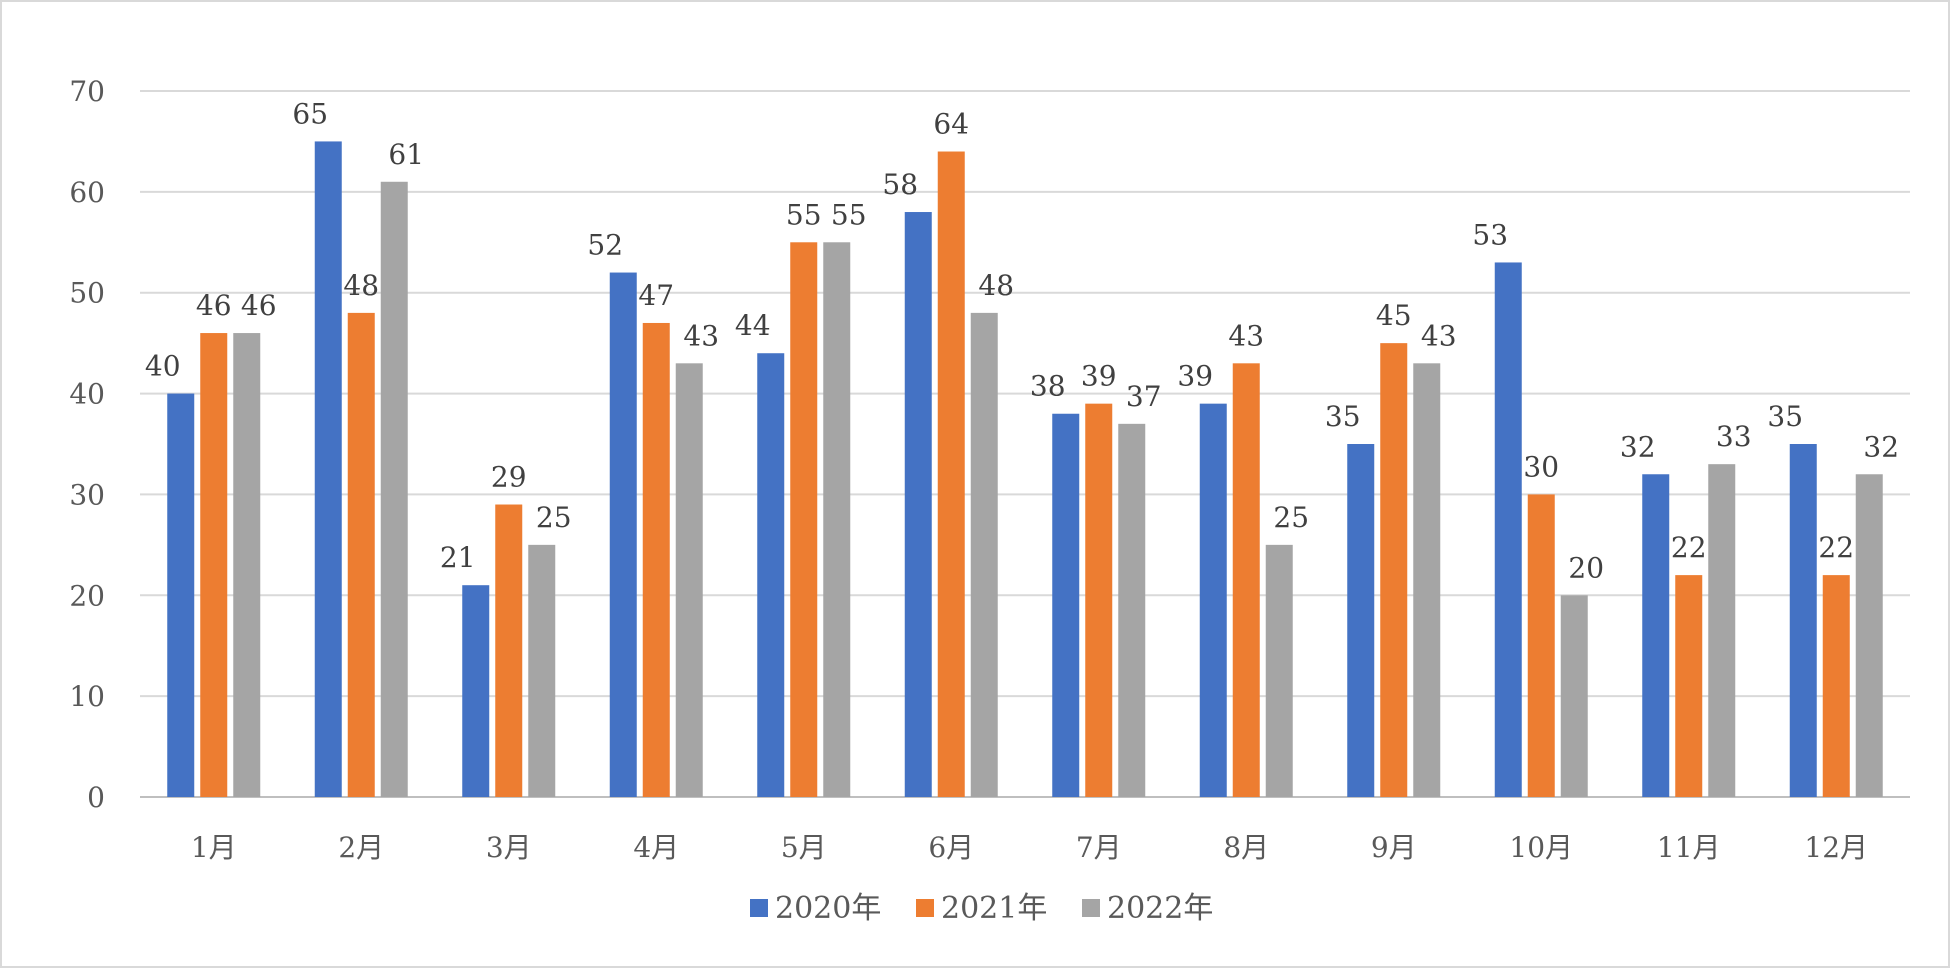  Describe the element at coordinates (1099, 600) in the screenshot. I see `bar-2021年-7月` at that location.